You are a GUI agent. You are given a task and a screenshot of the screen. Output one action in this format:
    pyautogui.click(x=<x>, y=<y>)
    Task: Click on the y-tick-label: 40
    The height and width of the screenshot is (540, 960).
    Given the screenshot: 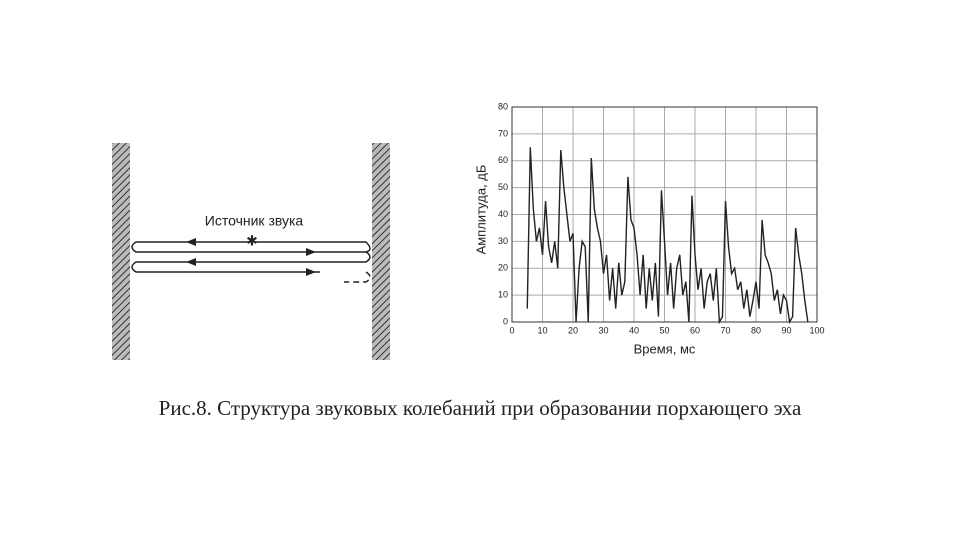 What is the action you would take?
    pyautogui.click(x=503, y=214)
    